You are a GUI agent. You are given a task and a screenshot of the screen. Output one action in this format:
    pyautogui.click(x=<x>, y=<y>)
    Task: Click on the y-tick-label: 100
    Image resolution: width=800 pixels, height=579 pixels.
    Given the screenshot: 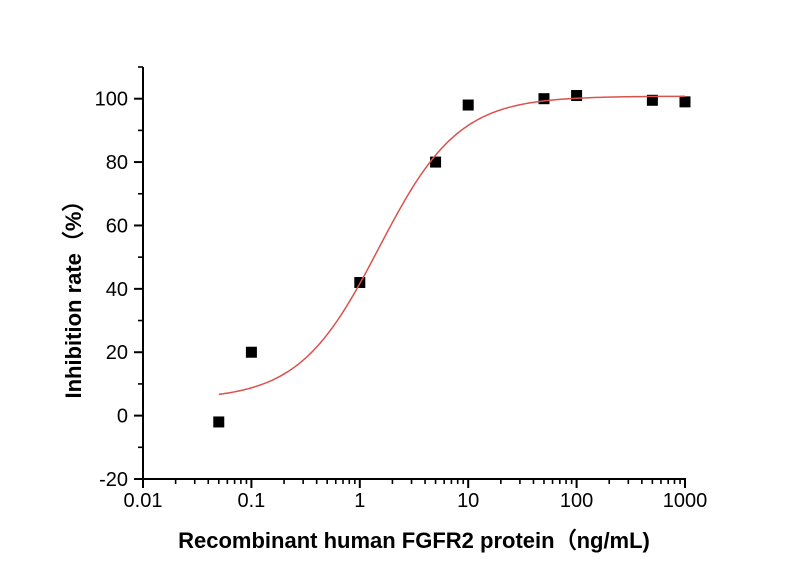 What is the action you would take?
    pyautogui.click(x=111, y=100)
    